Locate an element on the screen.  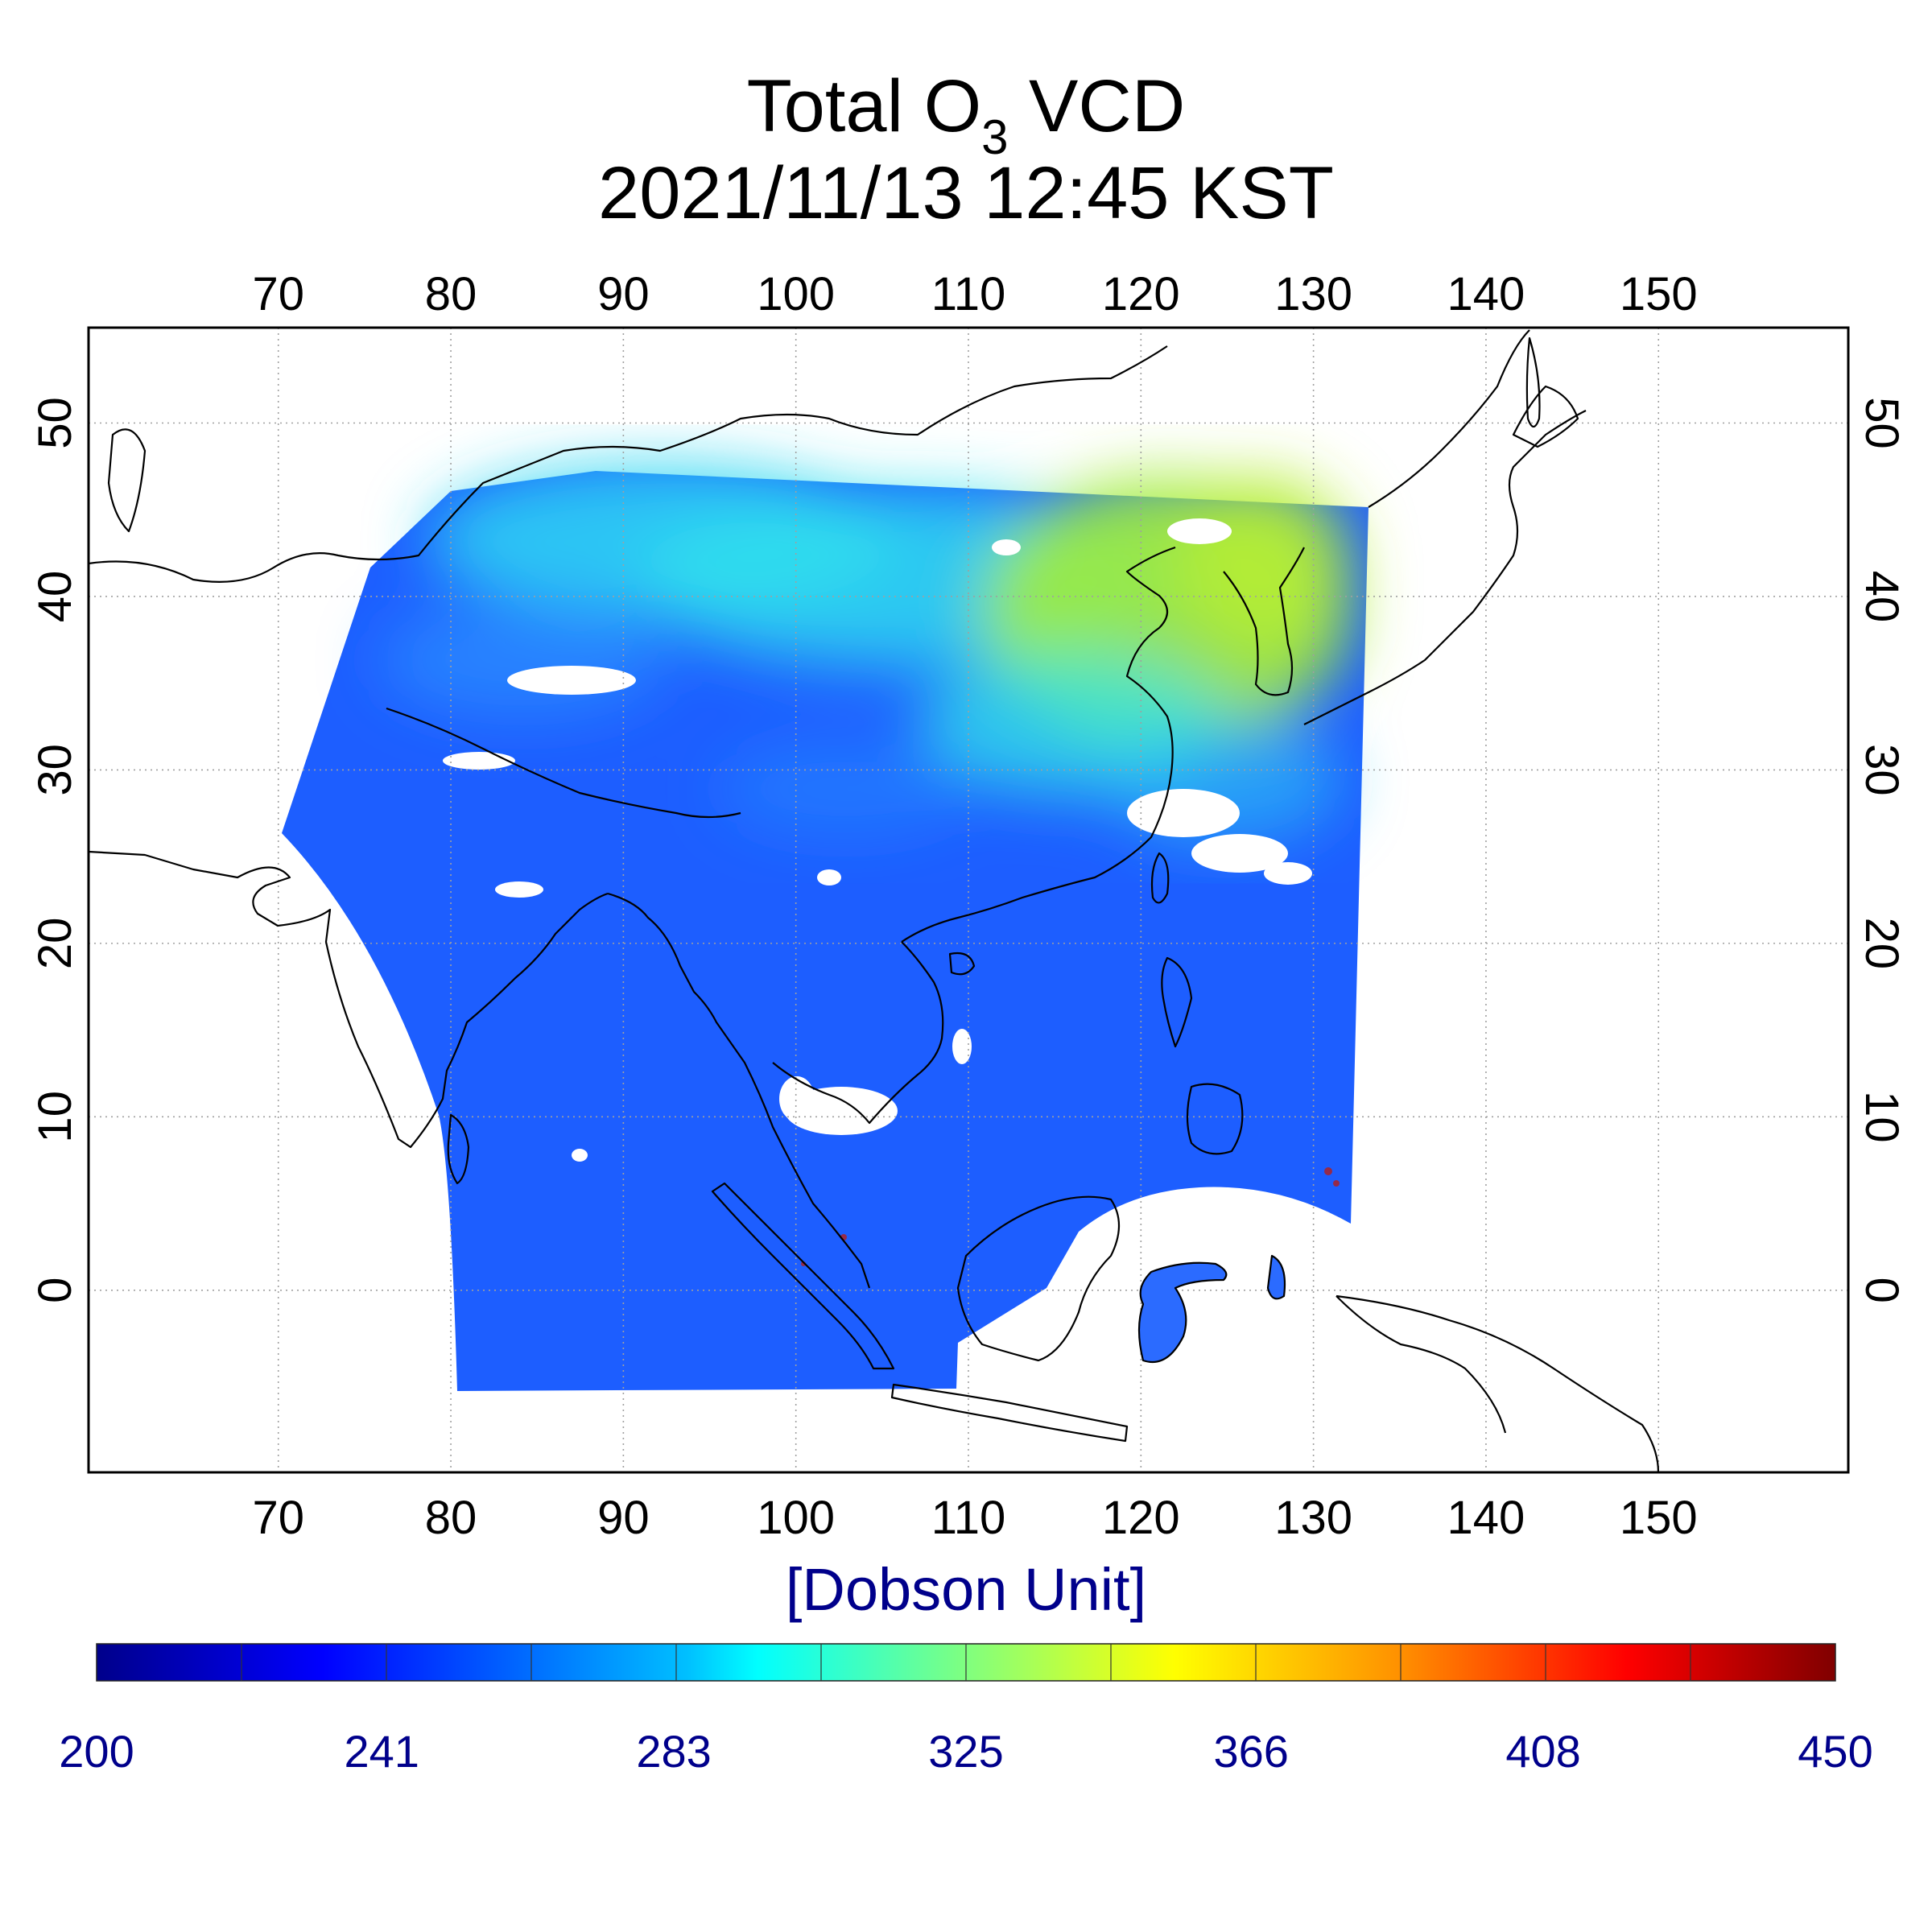
coast-caspian is located at coordinates (127, 480).